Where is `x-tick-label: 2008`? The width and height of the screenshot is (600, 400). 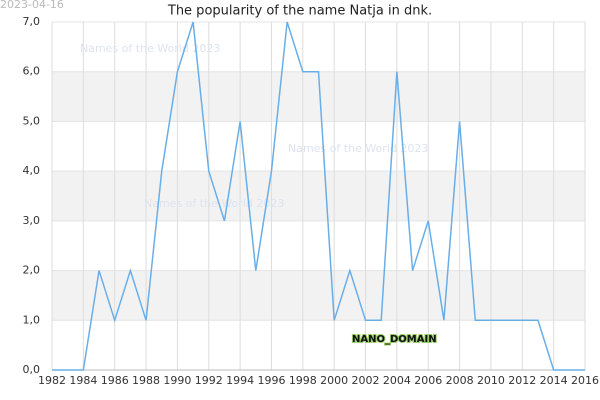
x-tick-label: 2008 is located at coordinates (460, 380).